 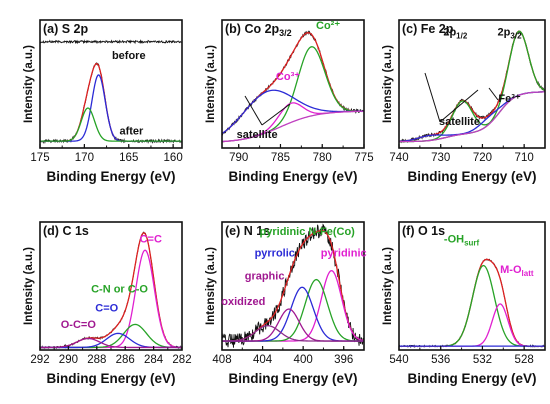 I want to click on series-raw-spectrum, so click(x=293, y=285).